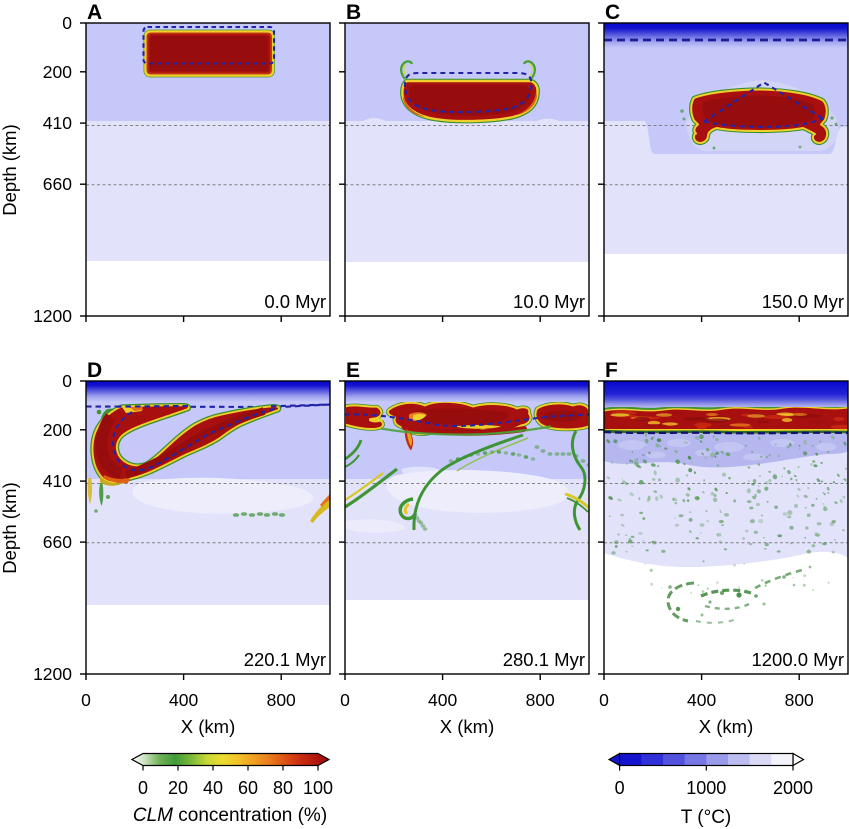 Image resolution: width=849 pixels, height=829 pixels. What do you see at coordinates (549, 301) in the screenshot?
I see `svg-text: 10.0 Myr` at bounding box center [549, 301].